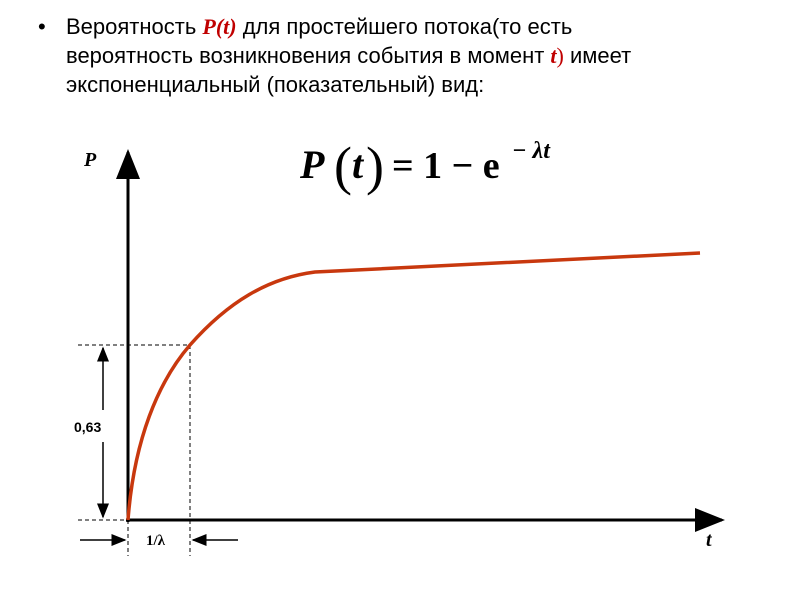 The image size is (800, 600). I want to click on guides, so click(134, 450).